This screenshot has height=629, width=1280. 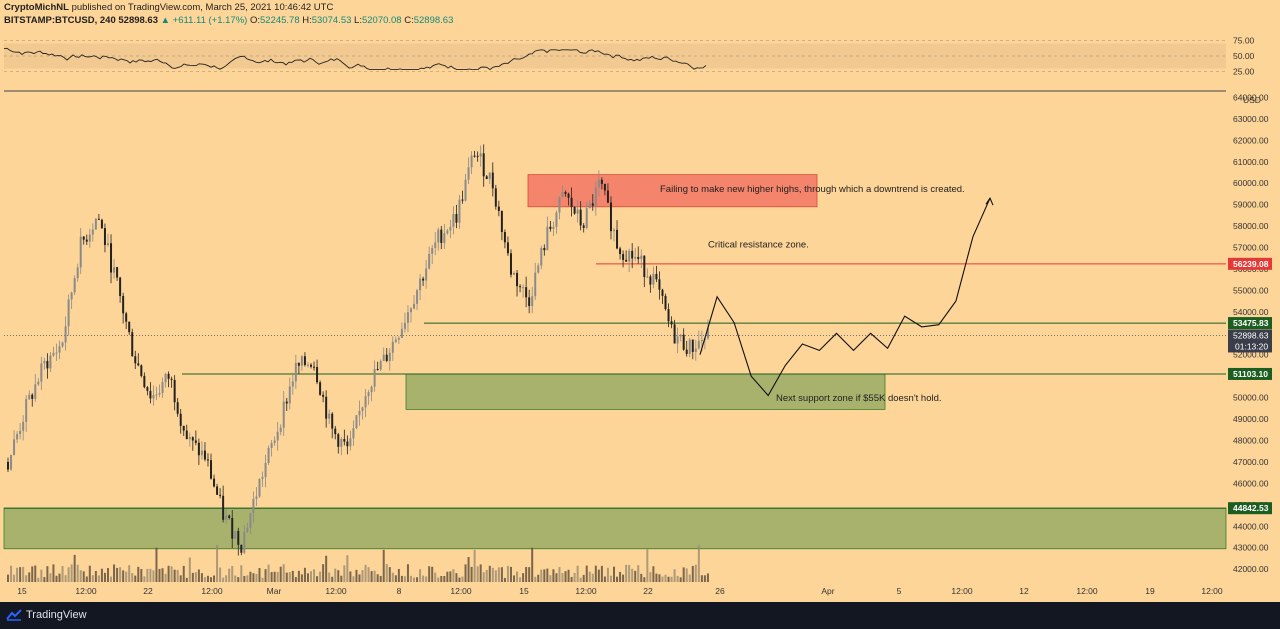 What do you see at coordinates (1244, 41) in the screenshot?
I see `rsi-tick-label: 75.00` at bounding box center [1244, 41].